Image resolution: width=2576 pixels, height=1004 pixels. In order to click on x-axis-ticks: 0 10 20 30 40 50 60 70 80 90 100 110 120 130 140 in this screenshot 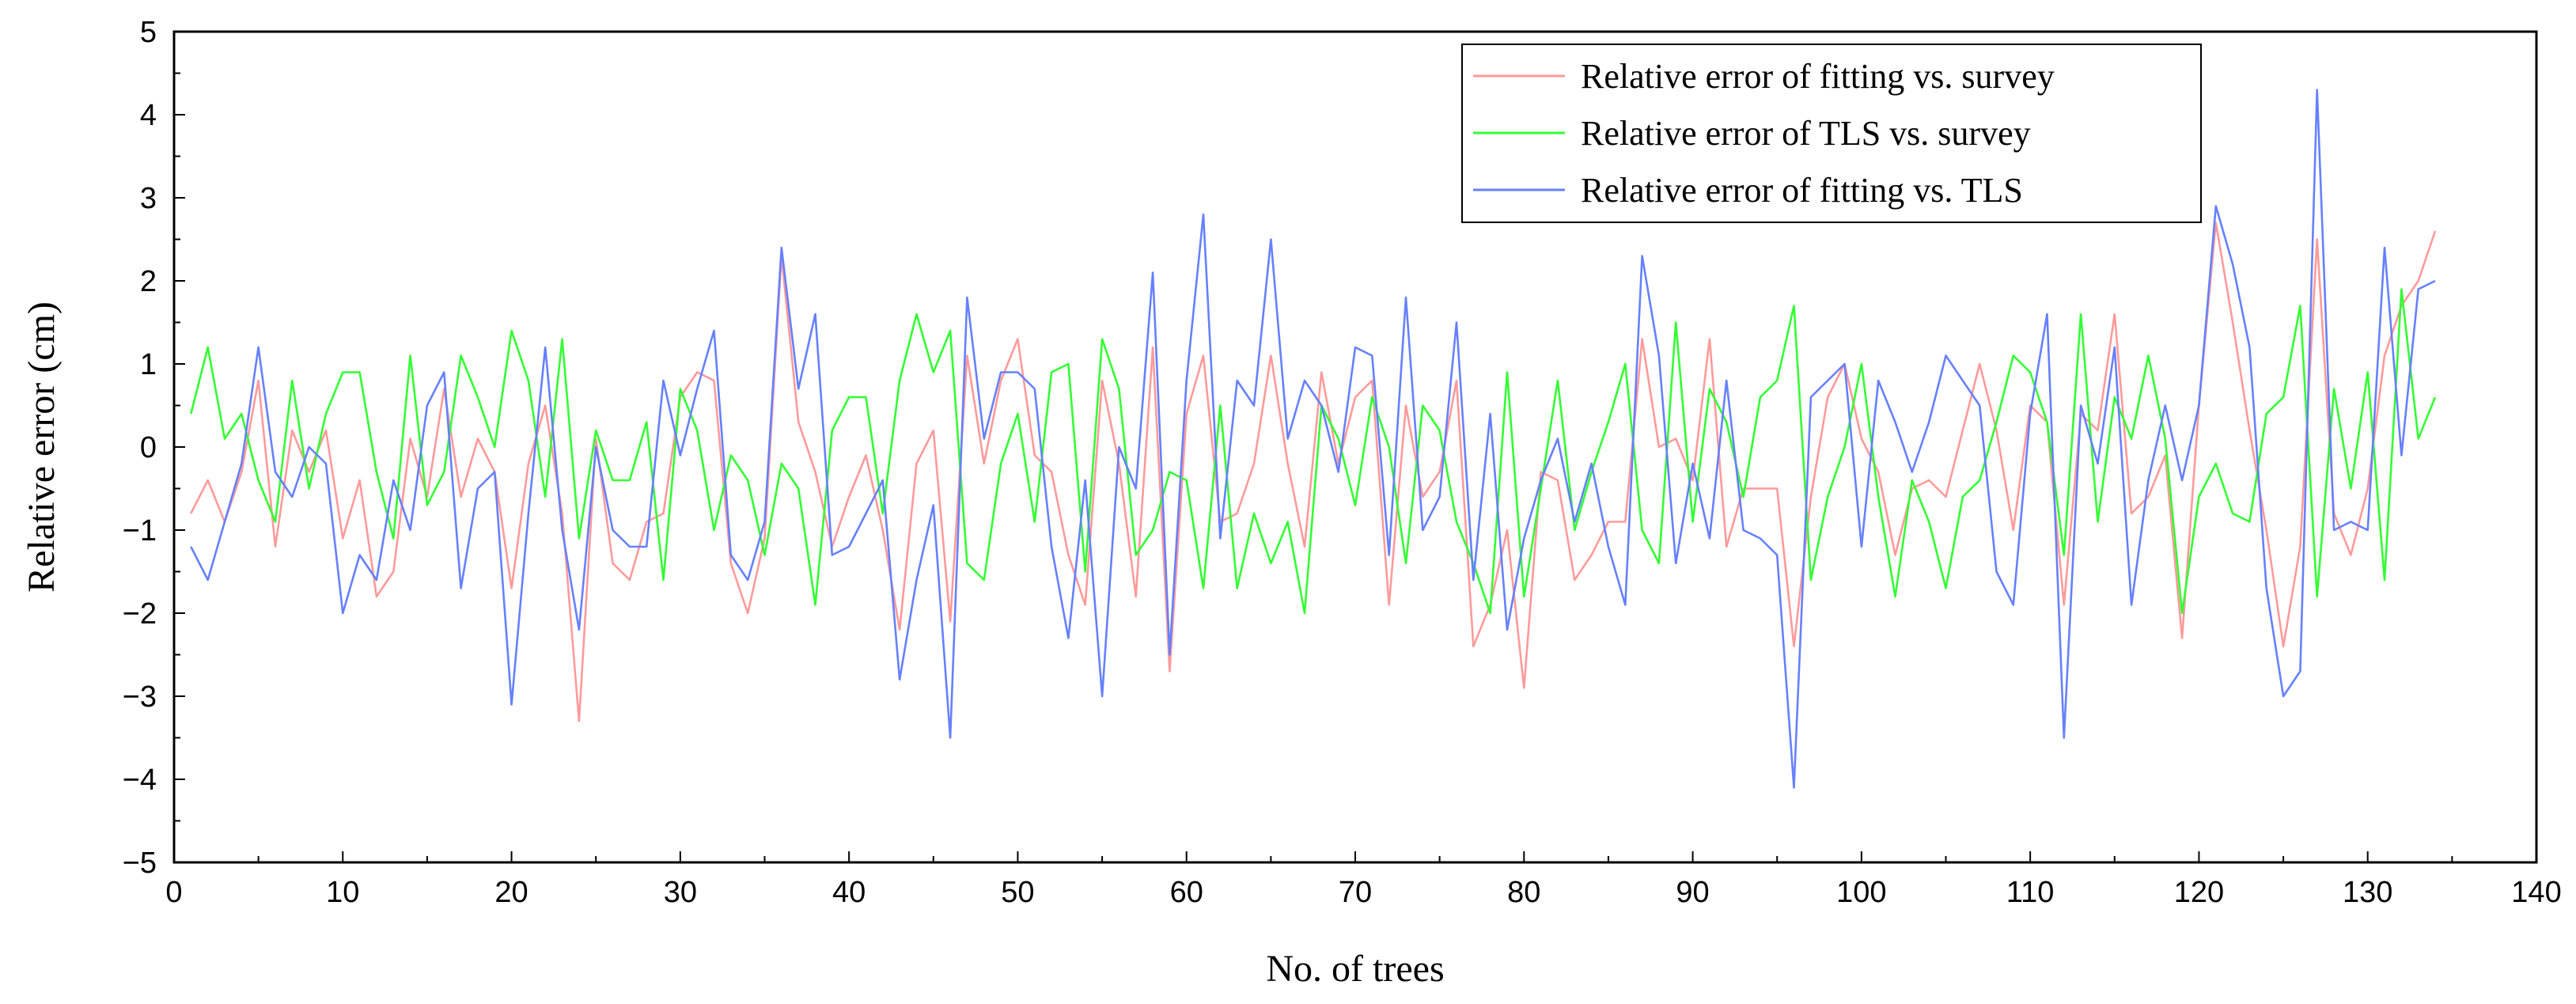, I will do `click(1363, 880)`.